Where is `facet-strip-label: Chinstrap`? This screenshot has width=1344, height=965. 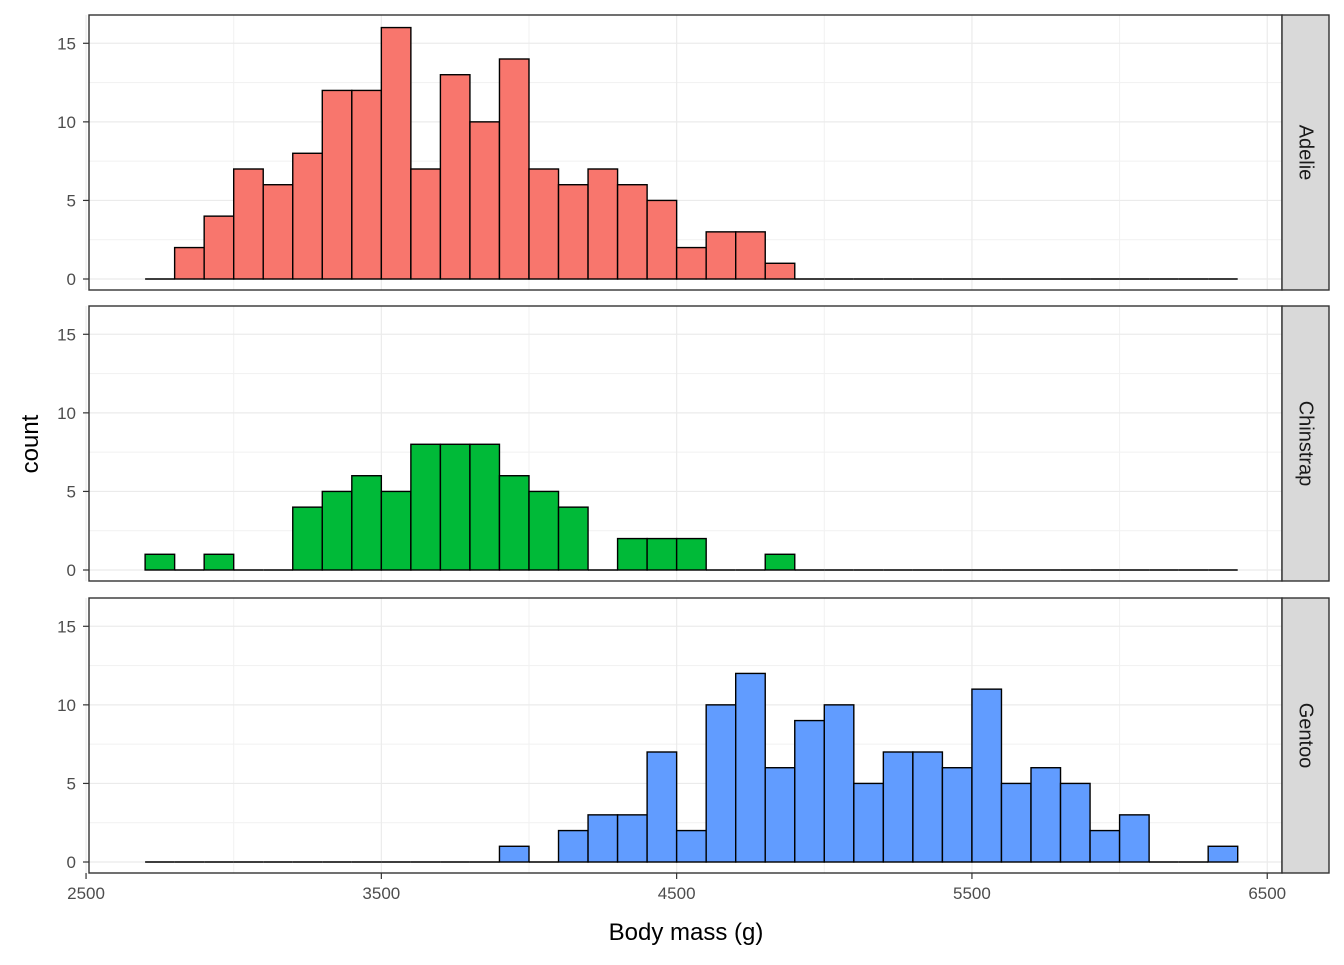 facet-strip-label: Chinstrap is located at coordinates (1306, 444).